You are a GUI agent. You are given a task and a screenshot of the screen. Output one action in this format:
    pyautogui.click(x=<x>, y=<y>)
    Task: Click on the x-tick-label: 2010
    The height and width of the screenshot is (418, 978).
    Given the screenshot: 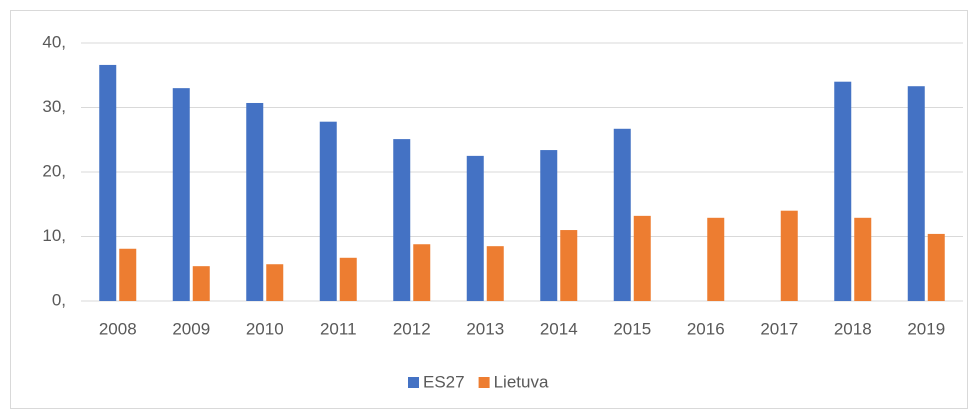 What is the action you would take?
    pyautogui.click(x=265, y=328)
    